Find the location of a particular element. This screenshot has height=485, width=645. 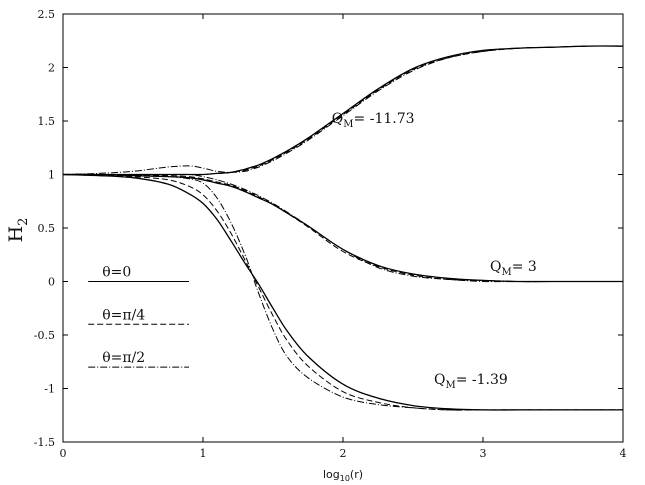

y-tick-label: -0.5 is located at coordinates (44, 335).